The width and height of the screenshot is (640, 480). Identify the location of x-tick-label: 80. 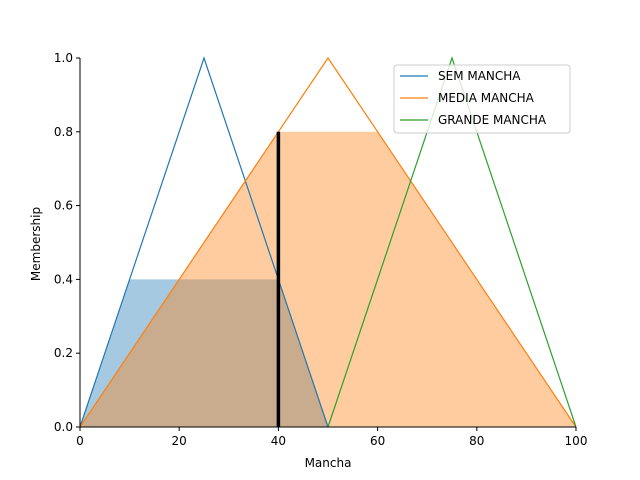
(476, 441).